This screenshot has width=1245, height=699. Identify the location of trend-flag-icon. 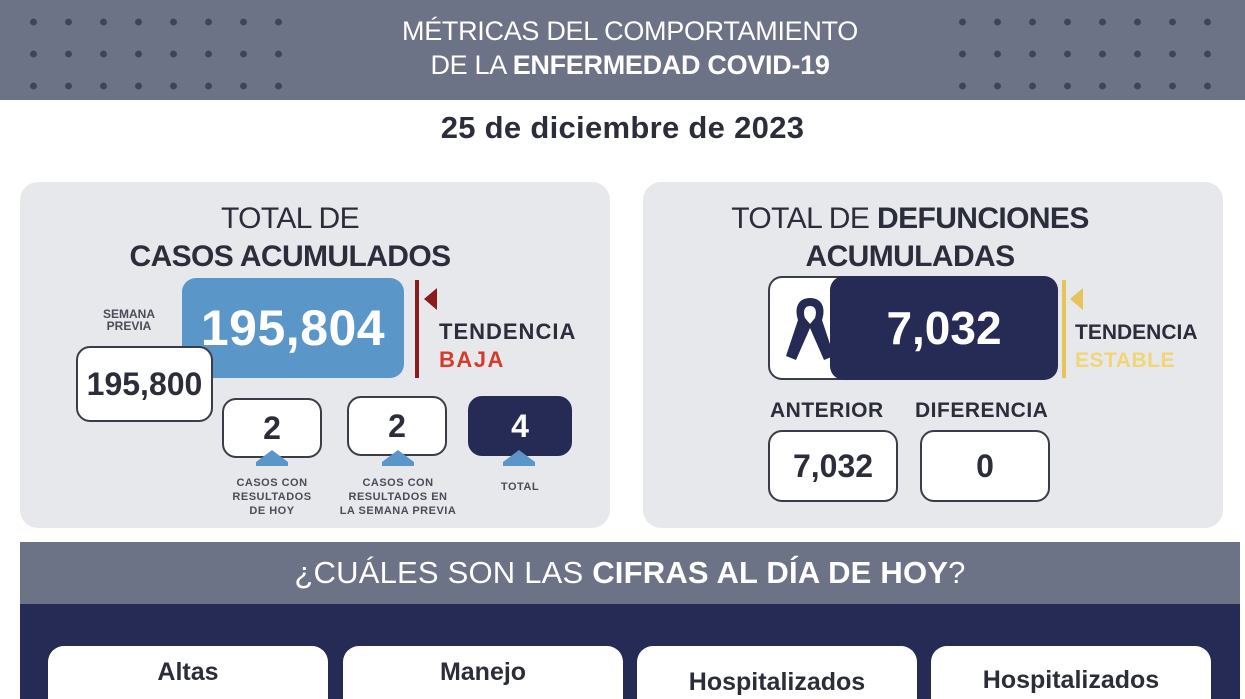
(430, 299).